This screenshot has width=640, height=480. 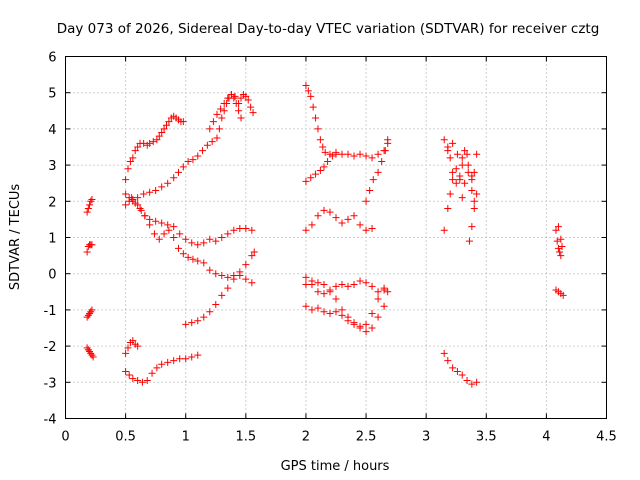 I want to click on x-axis-label: GPS time / hours, so click(x=335, y=466).